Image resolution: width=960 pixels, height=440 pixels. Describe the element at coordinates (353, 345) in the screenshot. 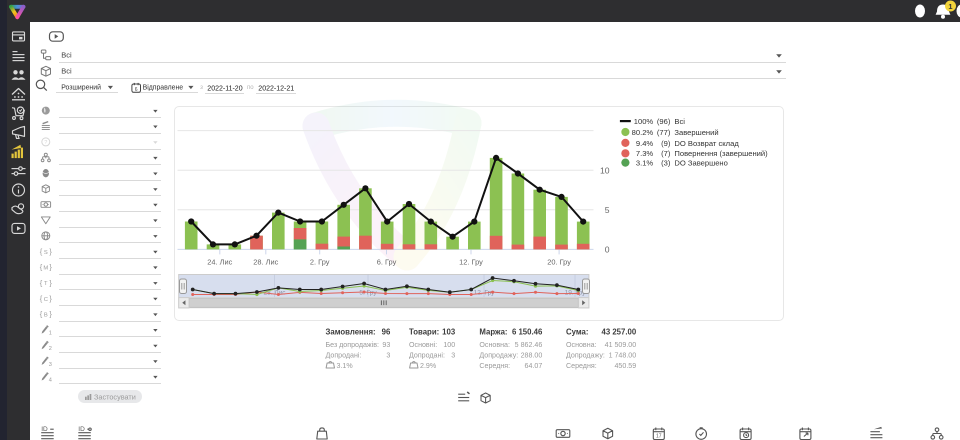

I see `svg-text: Без допродажів:` at that location.